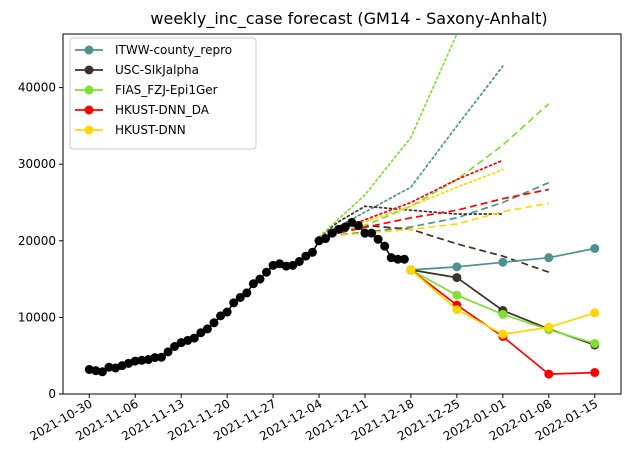 The width and height of the screenshot is (644, 466). Describe the element at coordinates (157, 70) in the screenshot. I see `legend-1-label: USC-SIkJalpha` at that location.